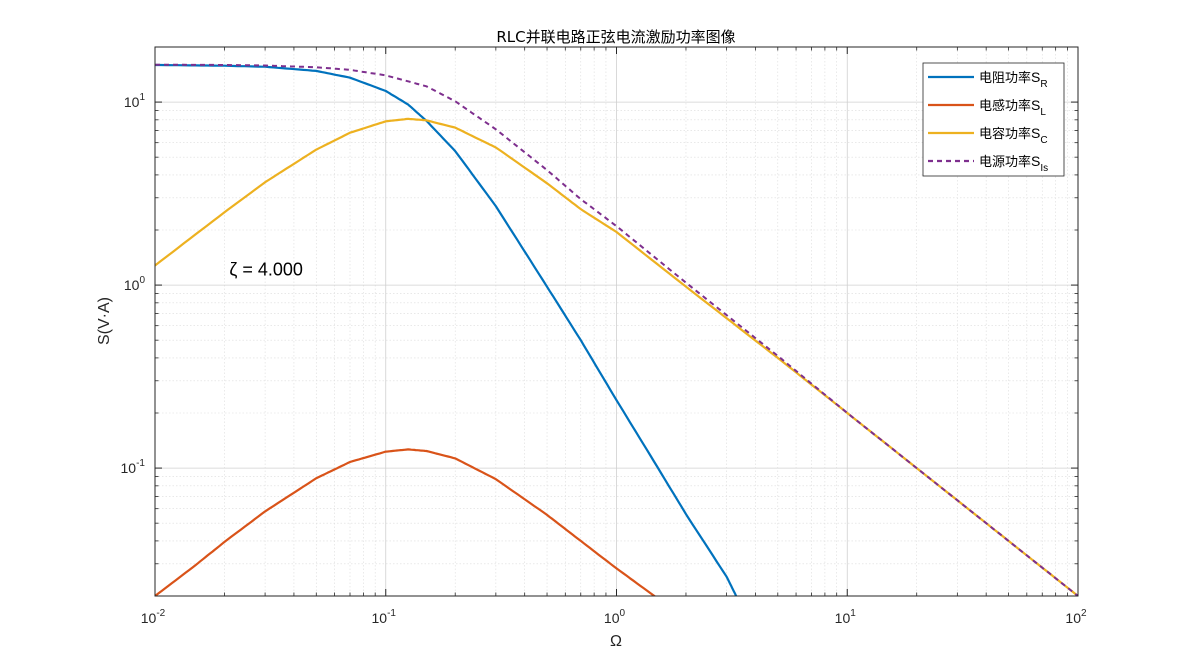  Describe the element at coordinates (384, 617) in the screenshot. I see `x-tick-label: 10⁻¹` at that location.